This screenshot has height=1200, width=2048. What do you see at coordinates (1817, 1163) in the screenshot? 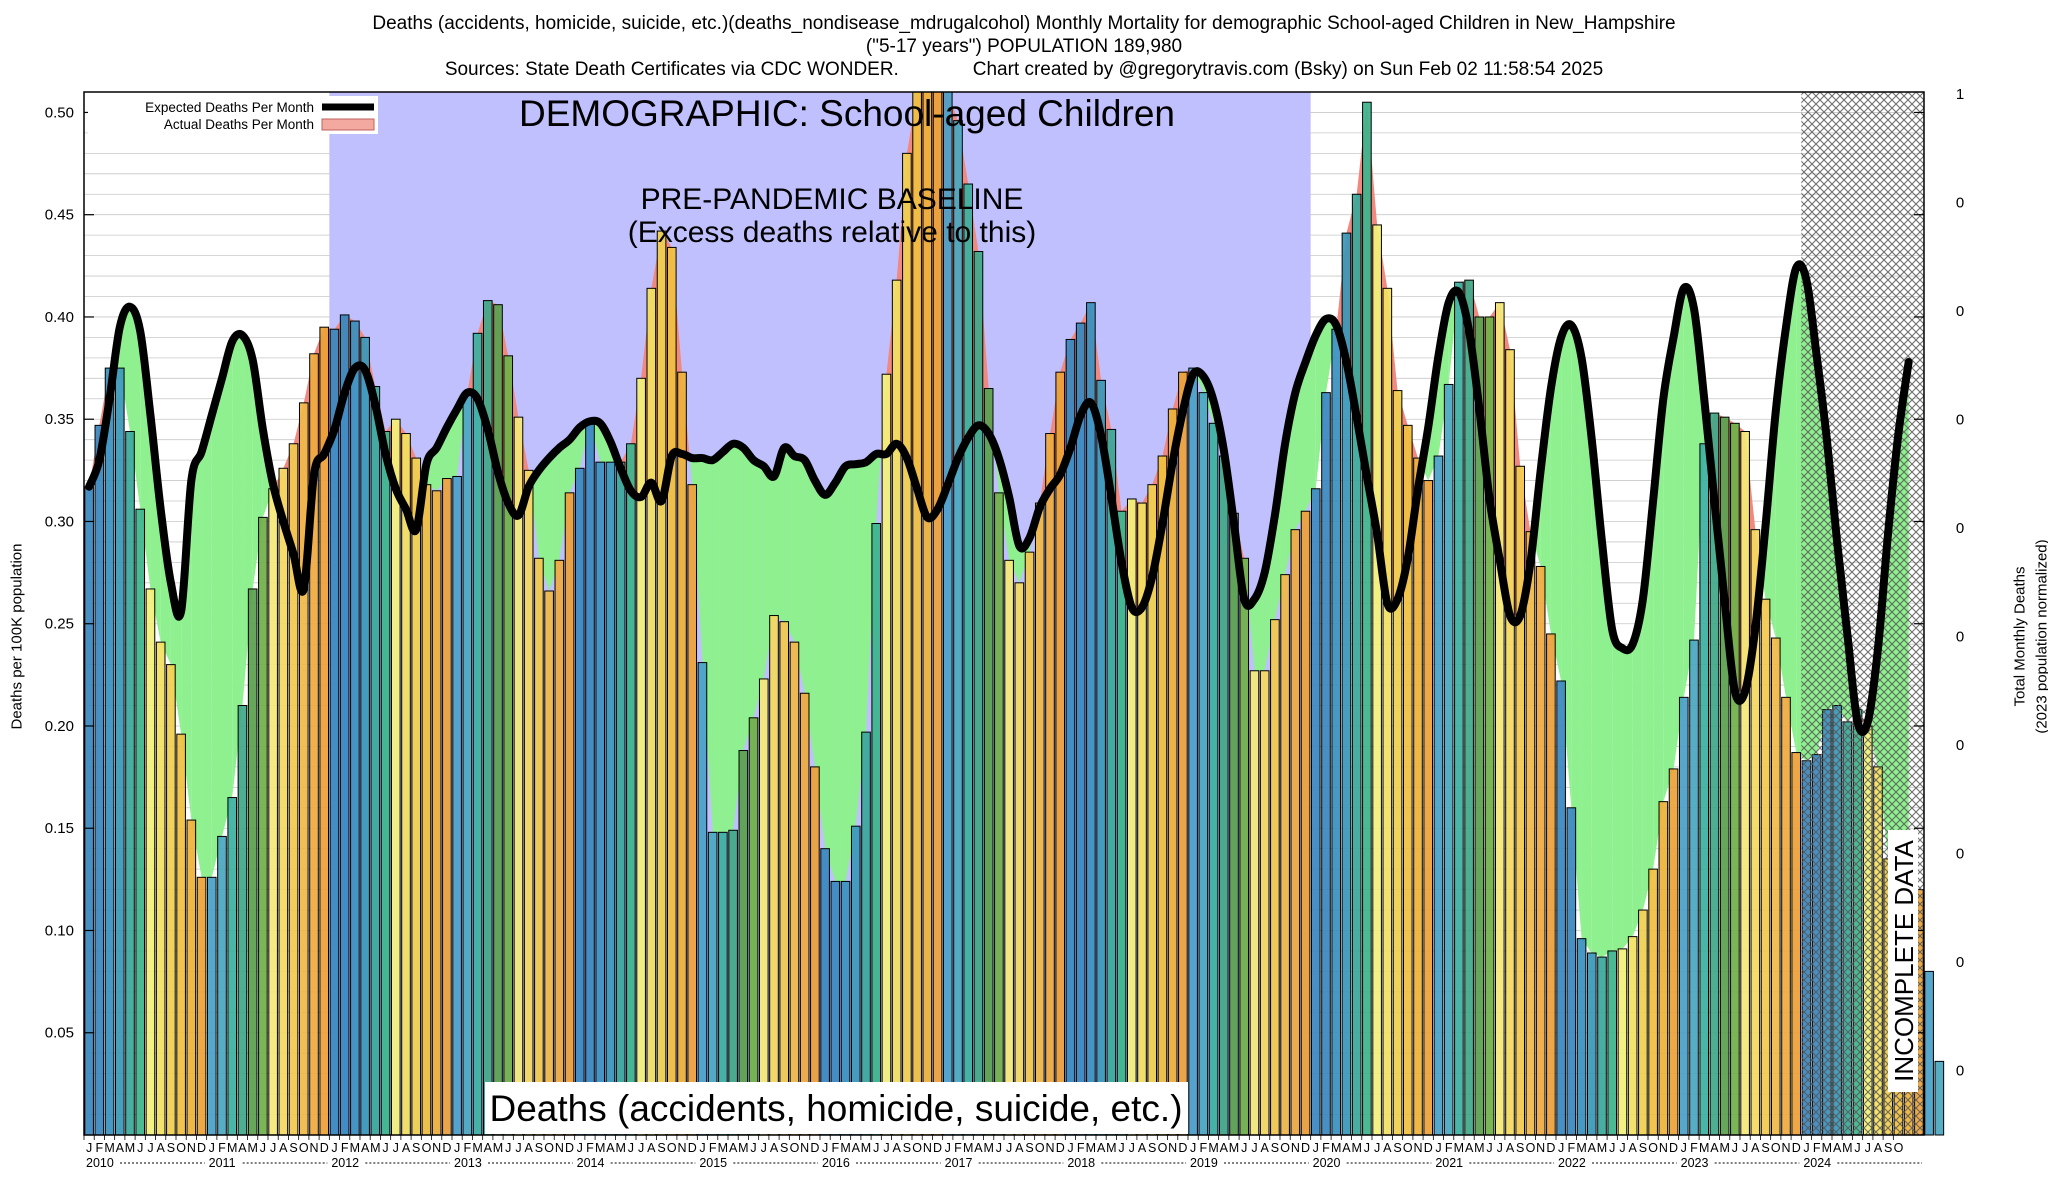
I see `x-year-label: 2024` at bounding box center [1817, 1163].